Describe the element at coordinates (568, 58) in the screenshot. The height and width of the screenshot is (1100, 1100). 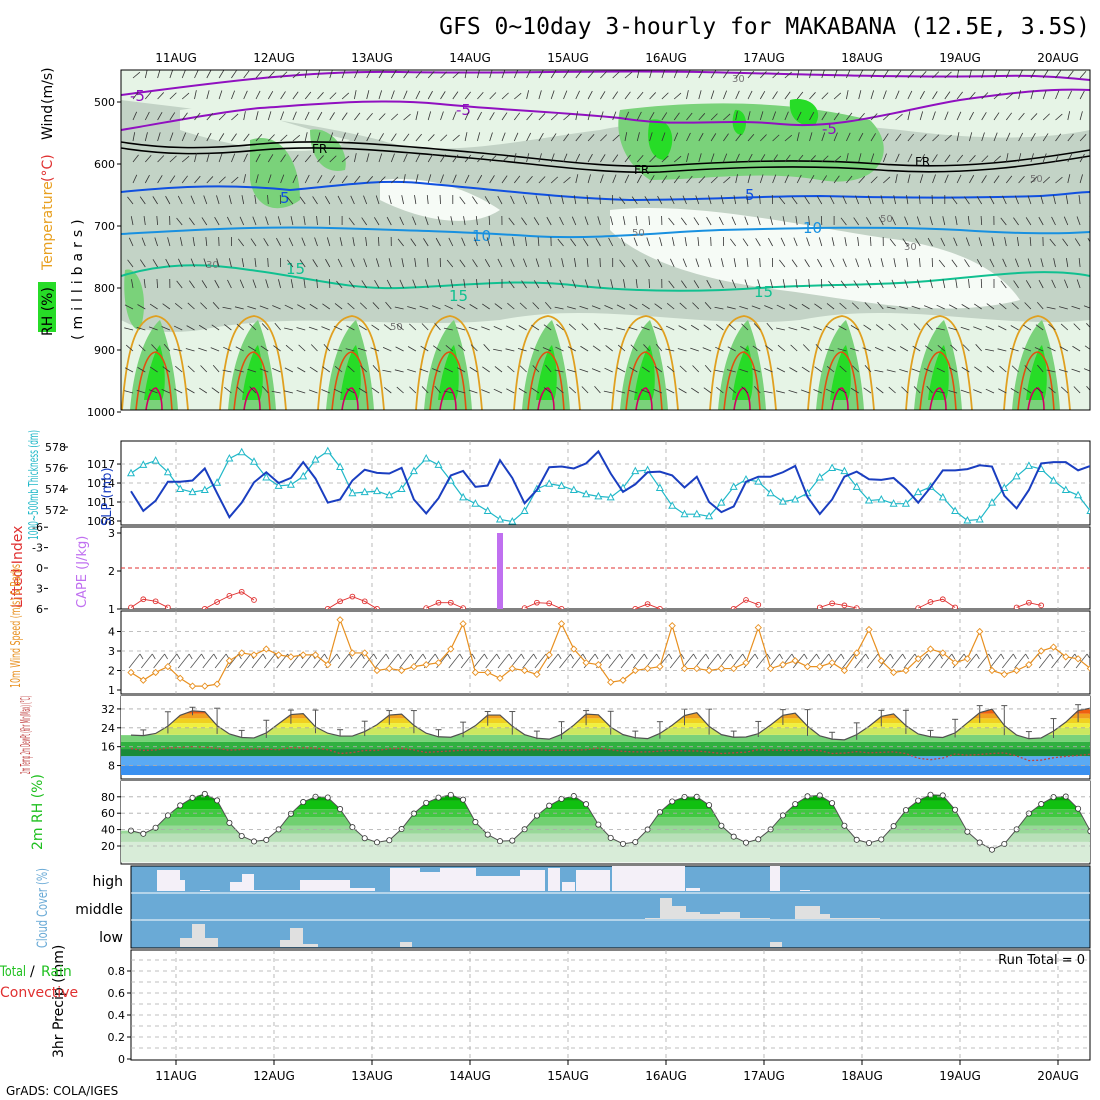
I see `date-label-top: 15AUG` at that location.